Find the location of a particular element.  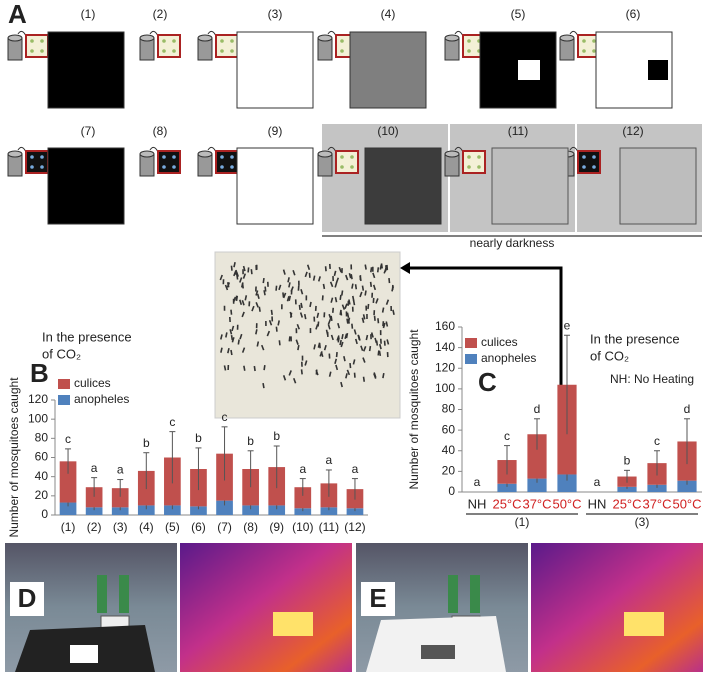

x-tick-label: (1) is located at coordinates (68, 527).